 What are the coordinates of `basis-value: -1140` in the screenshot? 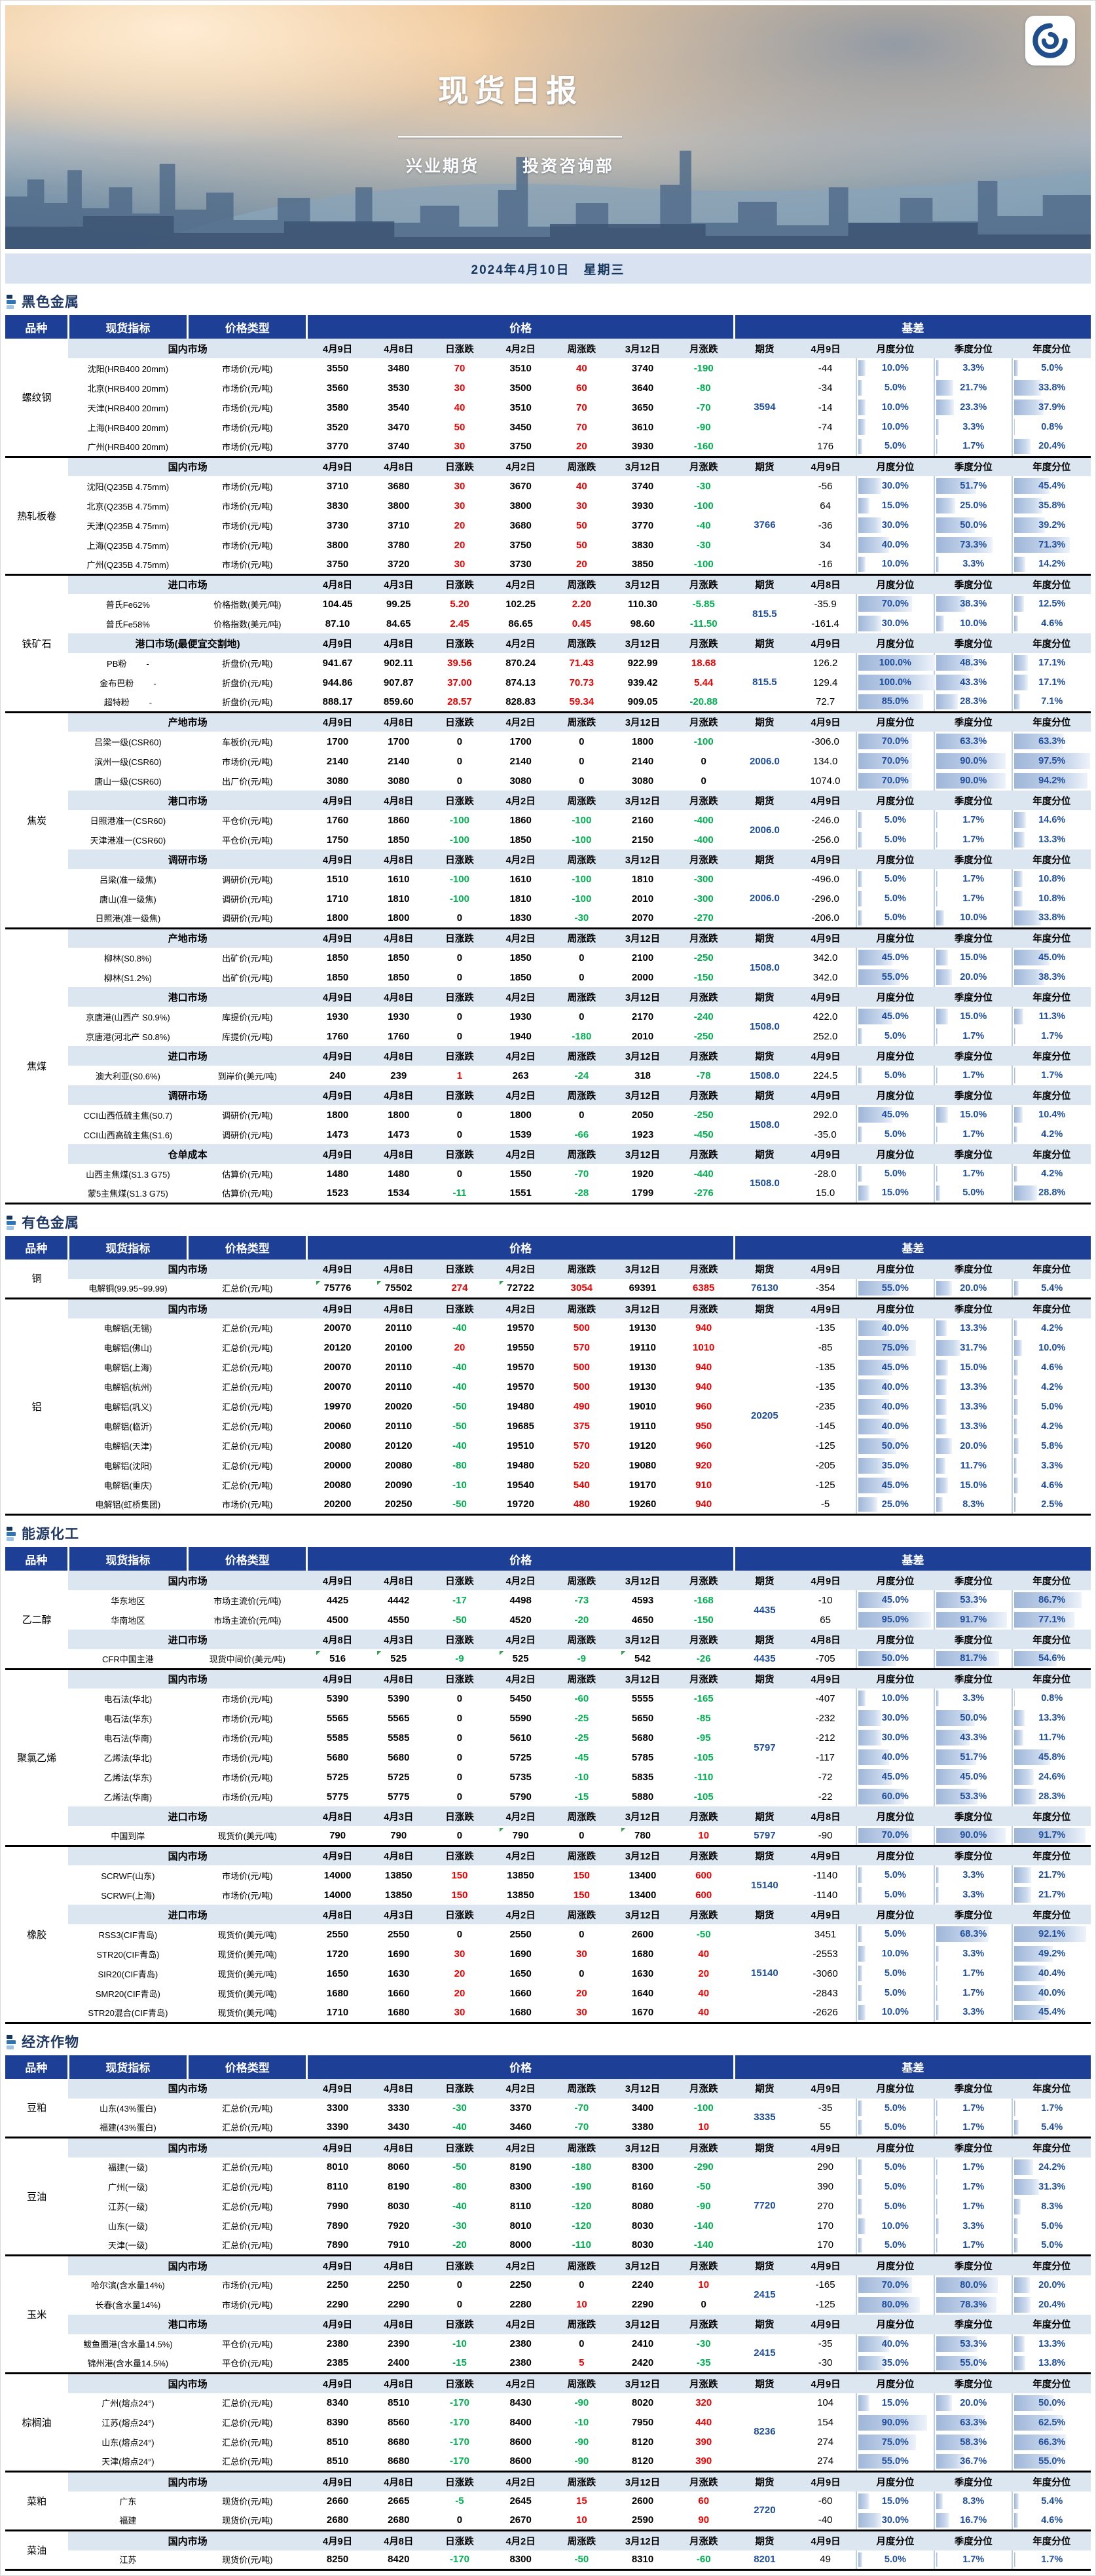 It's located at (826, 1895).